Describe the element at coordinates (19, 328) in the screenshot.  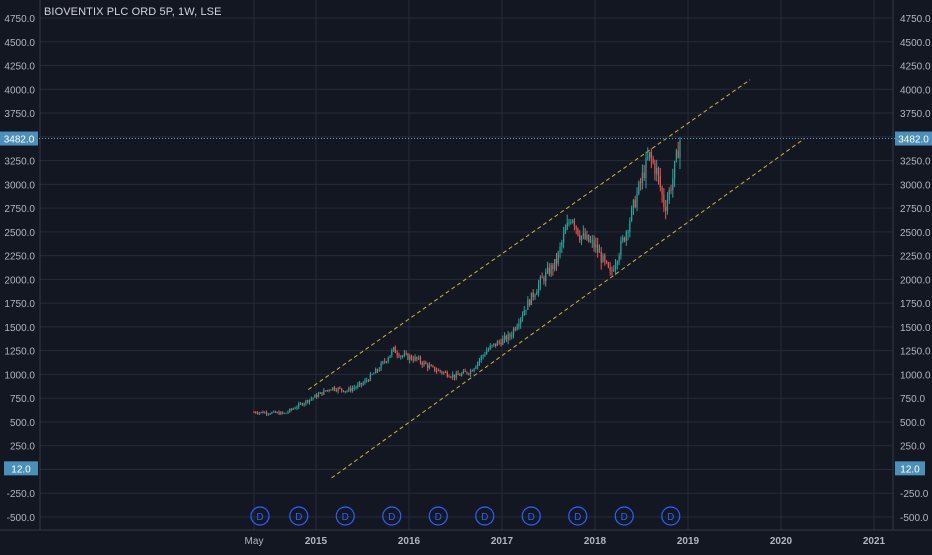
I see `y-tick-label-left: 1500.0` at that location.